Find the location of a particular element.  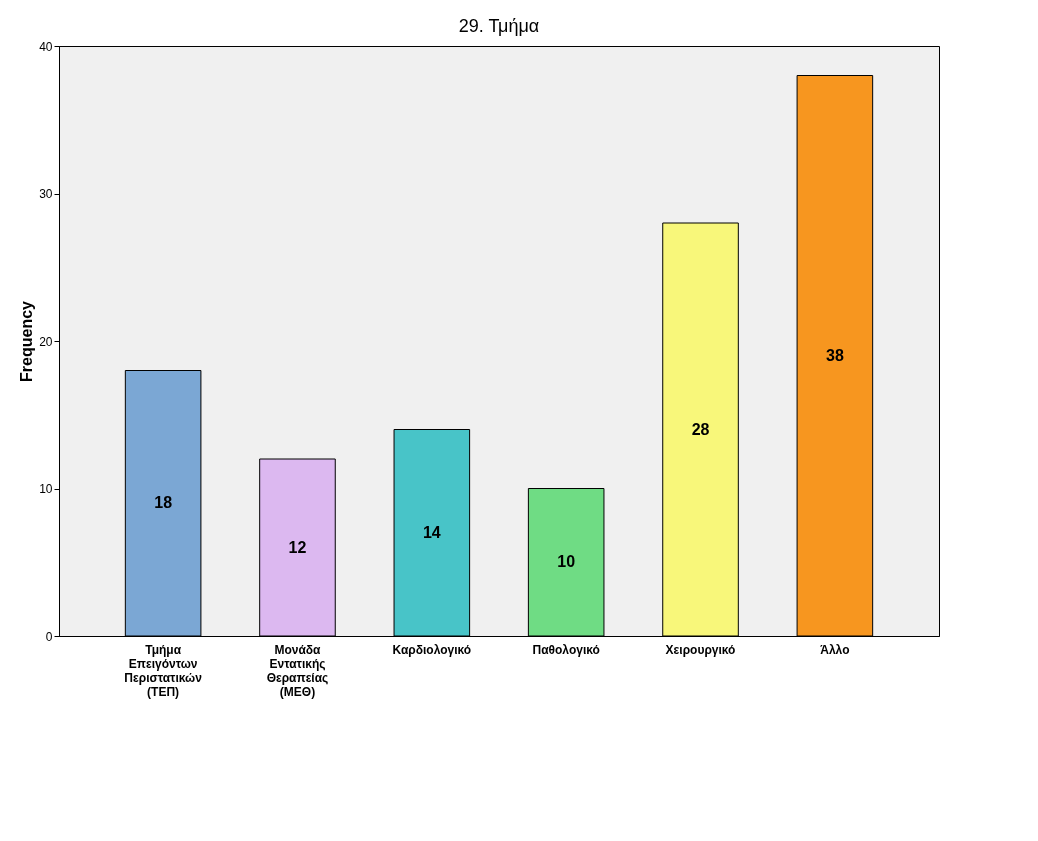

data-label: 14 is located at coordinates (431, 532).